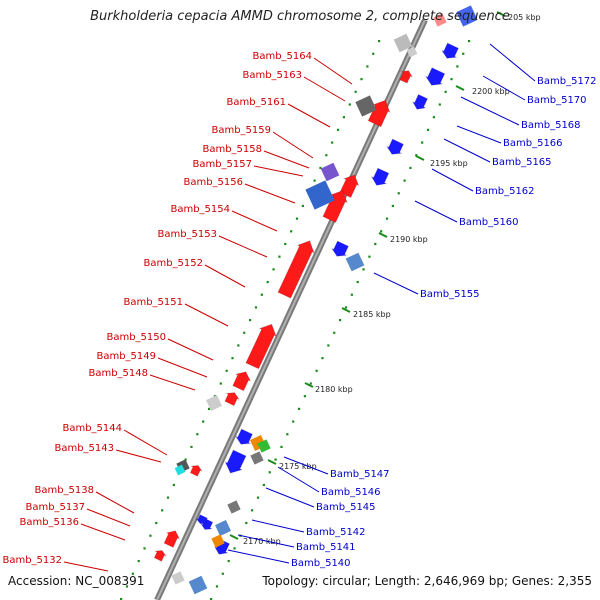 Image resolution: width=600 pixels, height=600 pixels. What do you see at coordinates (321, 563) in the screenshot?
I see `right-gene-label: Bamb_5140` at bounding box center [321, 563].